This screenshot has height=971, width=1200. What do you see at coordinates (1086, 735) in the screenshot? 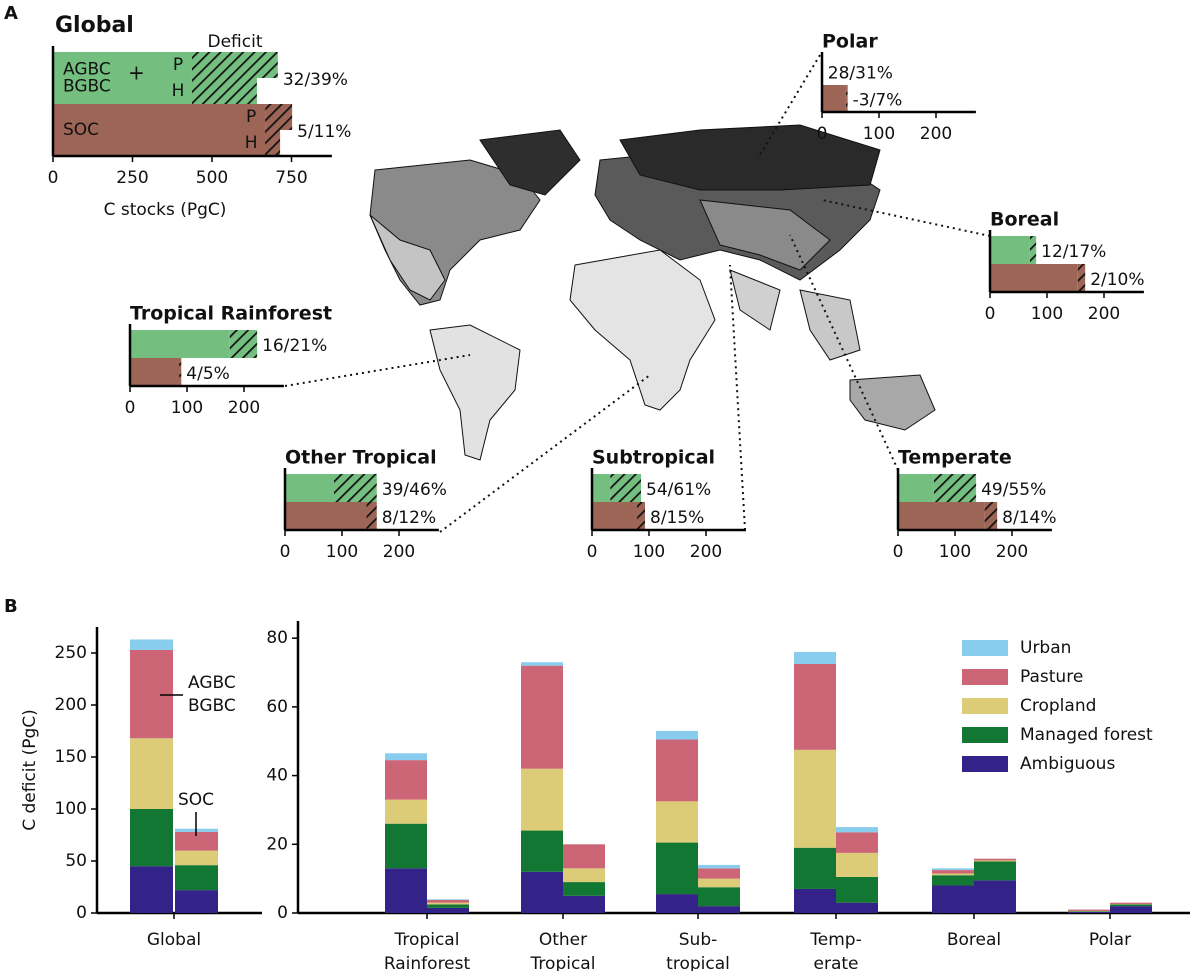
I see `legend-label: Managed forest` at bounding box center [1086, 735].